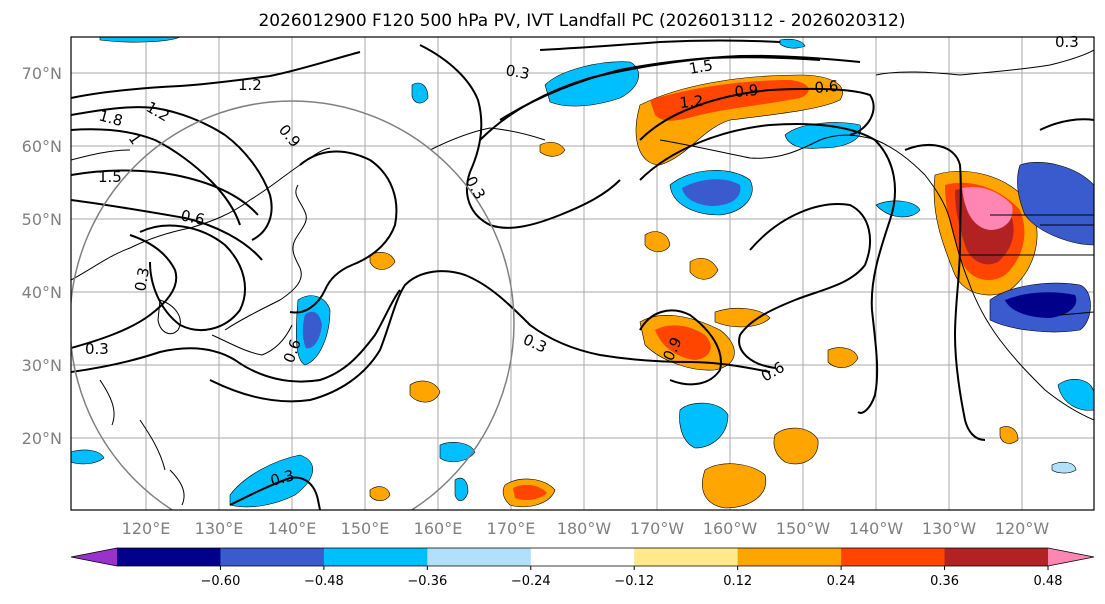 Image resolution: width=1105 pixels, height=604 pixels. Describe the element at coordinates (42, 219) in the screenshot. I see `lat-label: 50°N` at that location.